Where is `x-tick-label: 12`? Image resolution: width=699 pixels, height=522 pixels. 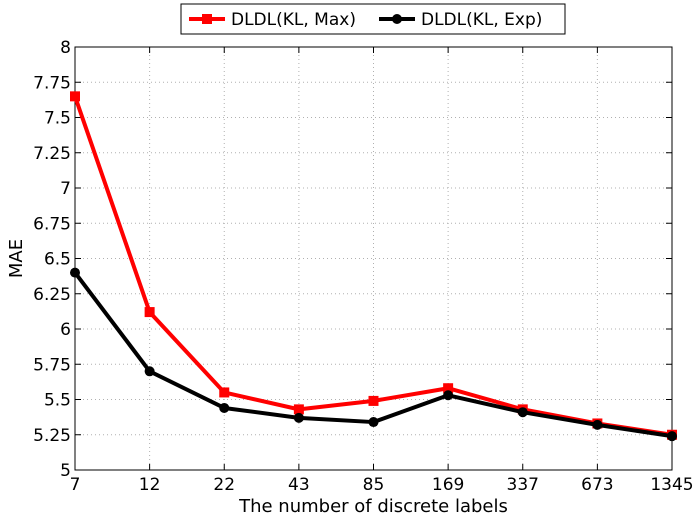 x-tick-label: 12 is located at coordinates (150, 485).